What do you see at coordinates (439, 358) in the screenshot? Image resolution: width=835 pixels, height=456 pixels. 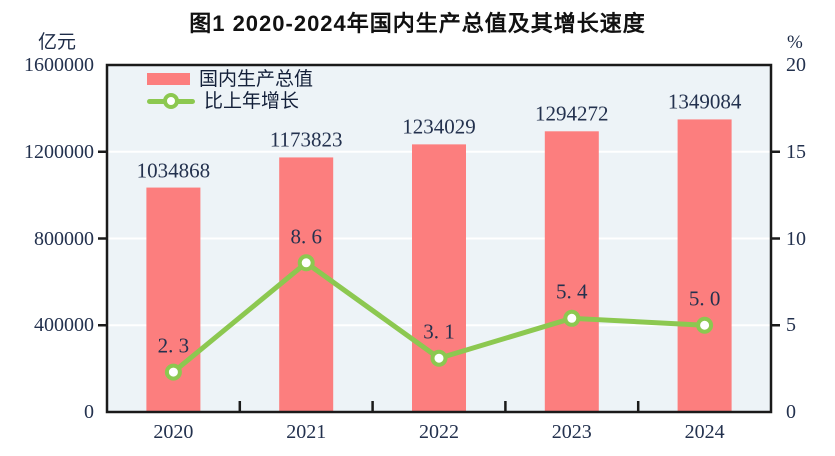 I see `line-marker-2022` at bounding box center [439, 358].